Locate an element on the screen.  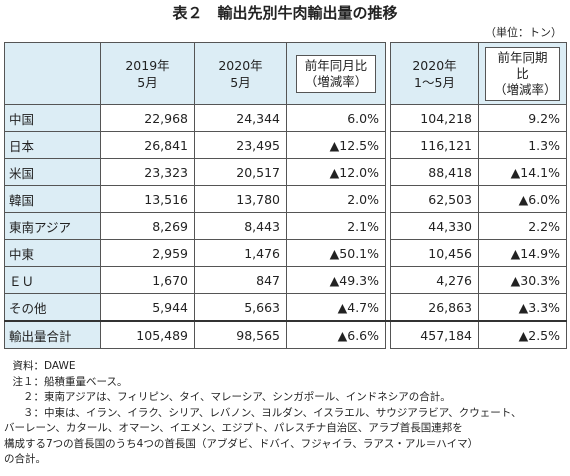
row: その他 5,944 5,663 ▲4.7% 26,863 ▲3.3% is located at coordinates (285, 307).